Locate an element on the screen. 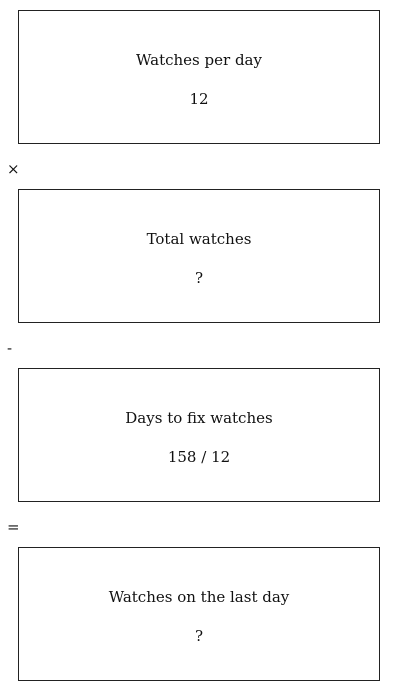 This screenshot has height=693, width=400. box-label: Watches on the last day is located at coordinates (199, 597).